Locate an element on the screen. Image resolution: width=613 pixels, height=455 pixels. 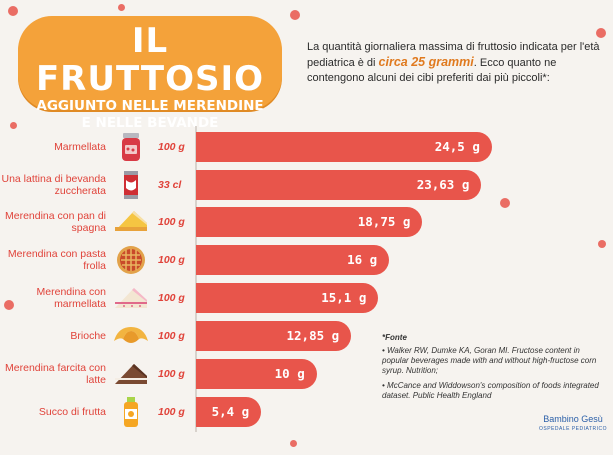
category-label: Brioche is located at coordinates (88, 336).